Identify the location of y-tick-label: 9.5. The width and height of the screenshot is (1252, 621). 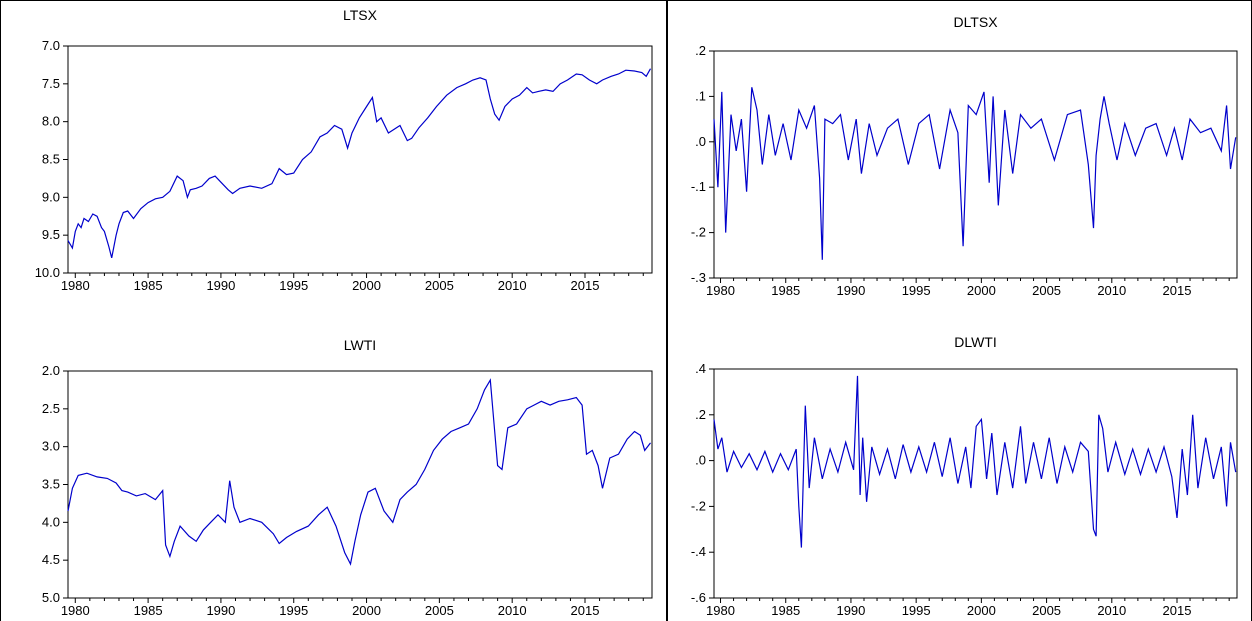
(51, 234).